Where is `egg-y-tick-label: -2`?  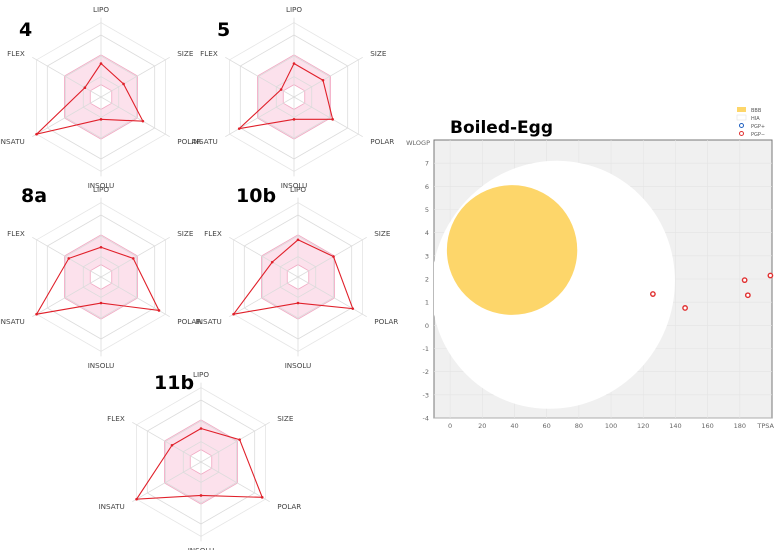 egg-y-tick-label: -2 is located at coordinates (426, 372).